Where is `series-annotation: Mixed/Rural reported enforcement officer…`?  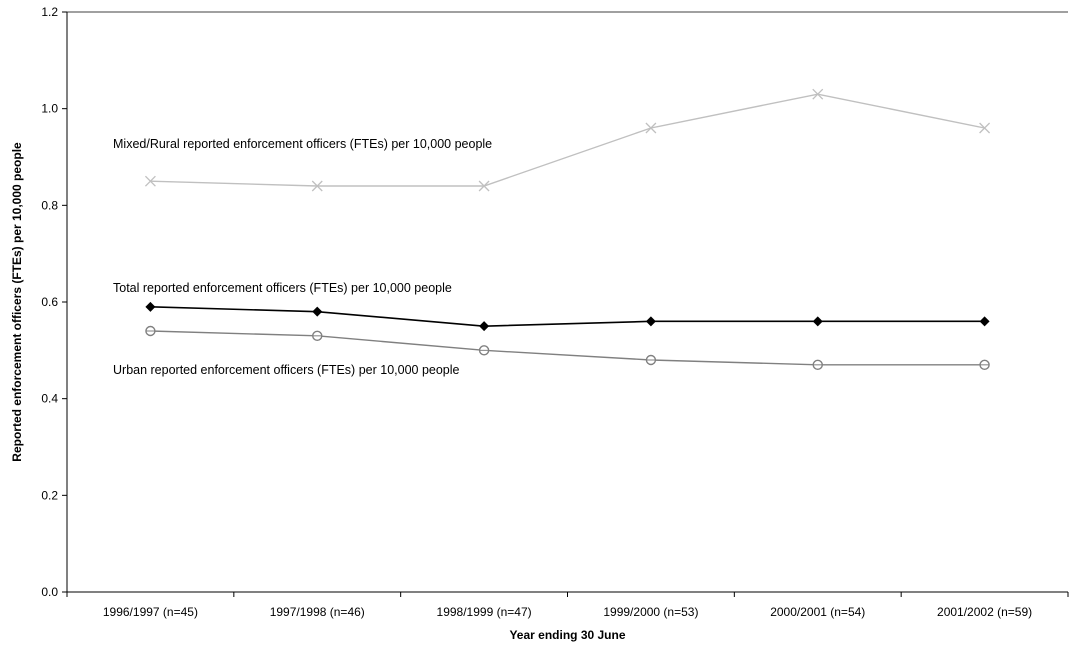 series-annotation: Mixed/Rural reported enforcement officer… is located at coordinates (302, 144).